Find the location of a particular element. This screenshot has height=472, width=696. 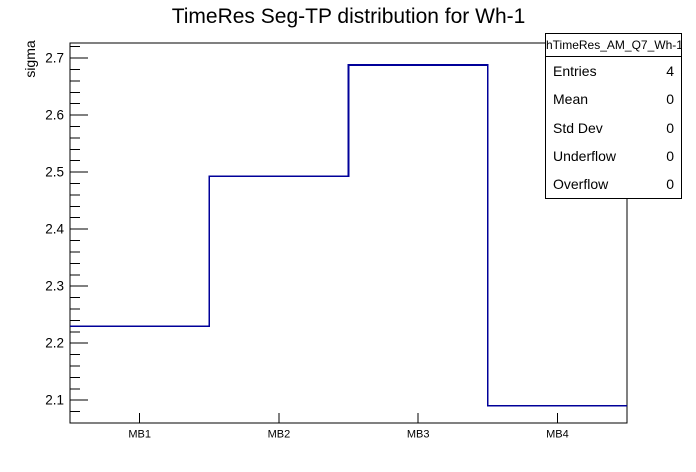

stat-label: Mean is located at coordinates (571, 99).